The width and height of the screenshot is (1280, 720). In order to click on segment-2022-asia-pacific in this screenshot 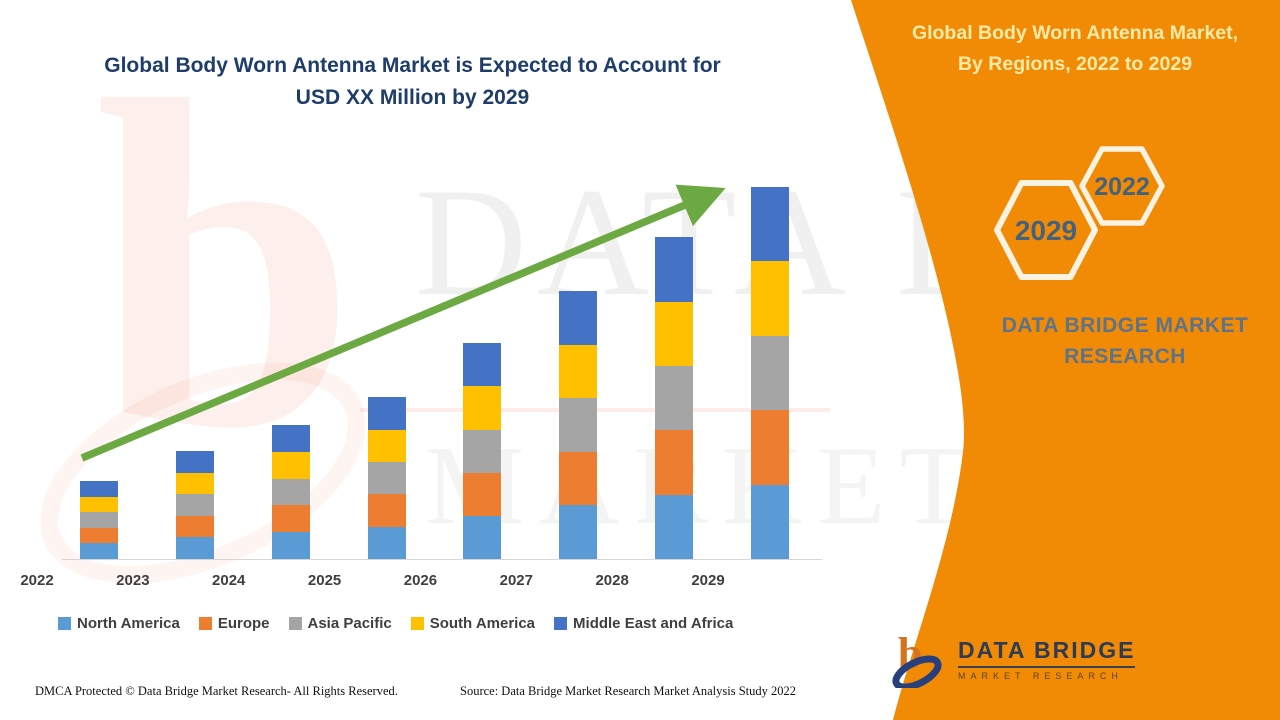, I will do `click(99, 520)`.